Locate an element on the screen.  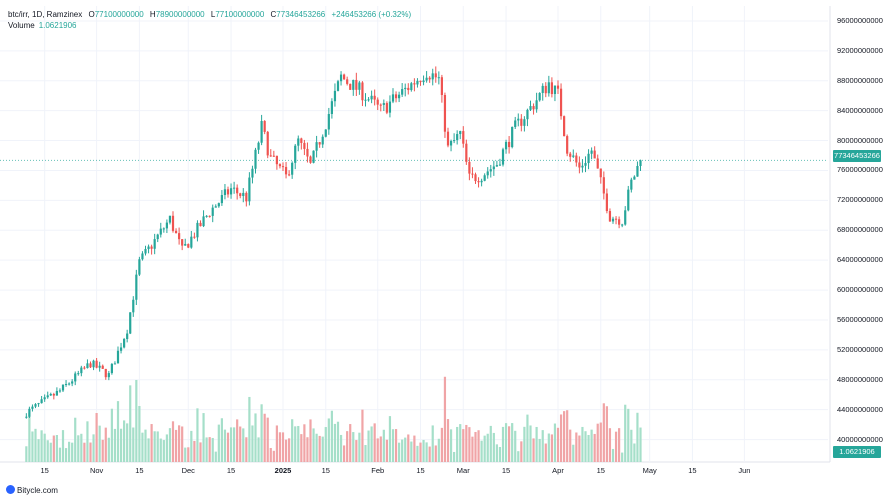
price-tick-label: 56000000000 is located at coordinates (860, 319).